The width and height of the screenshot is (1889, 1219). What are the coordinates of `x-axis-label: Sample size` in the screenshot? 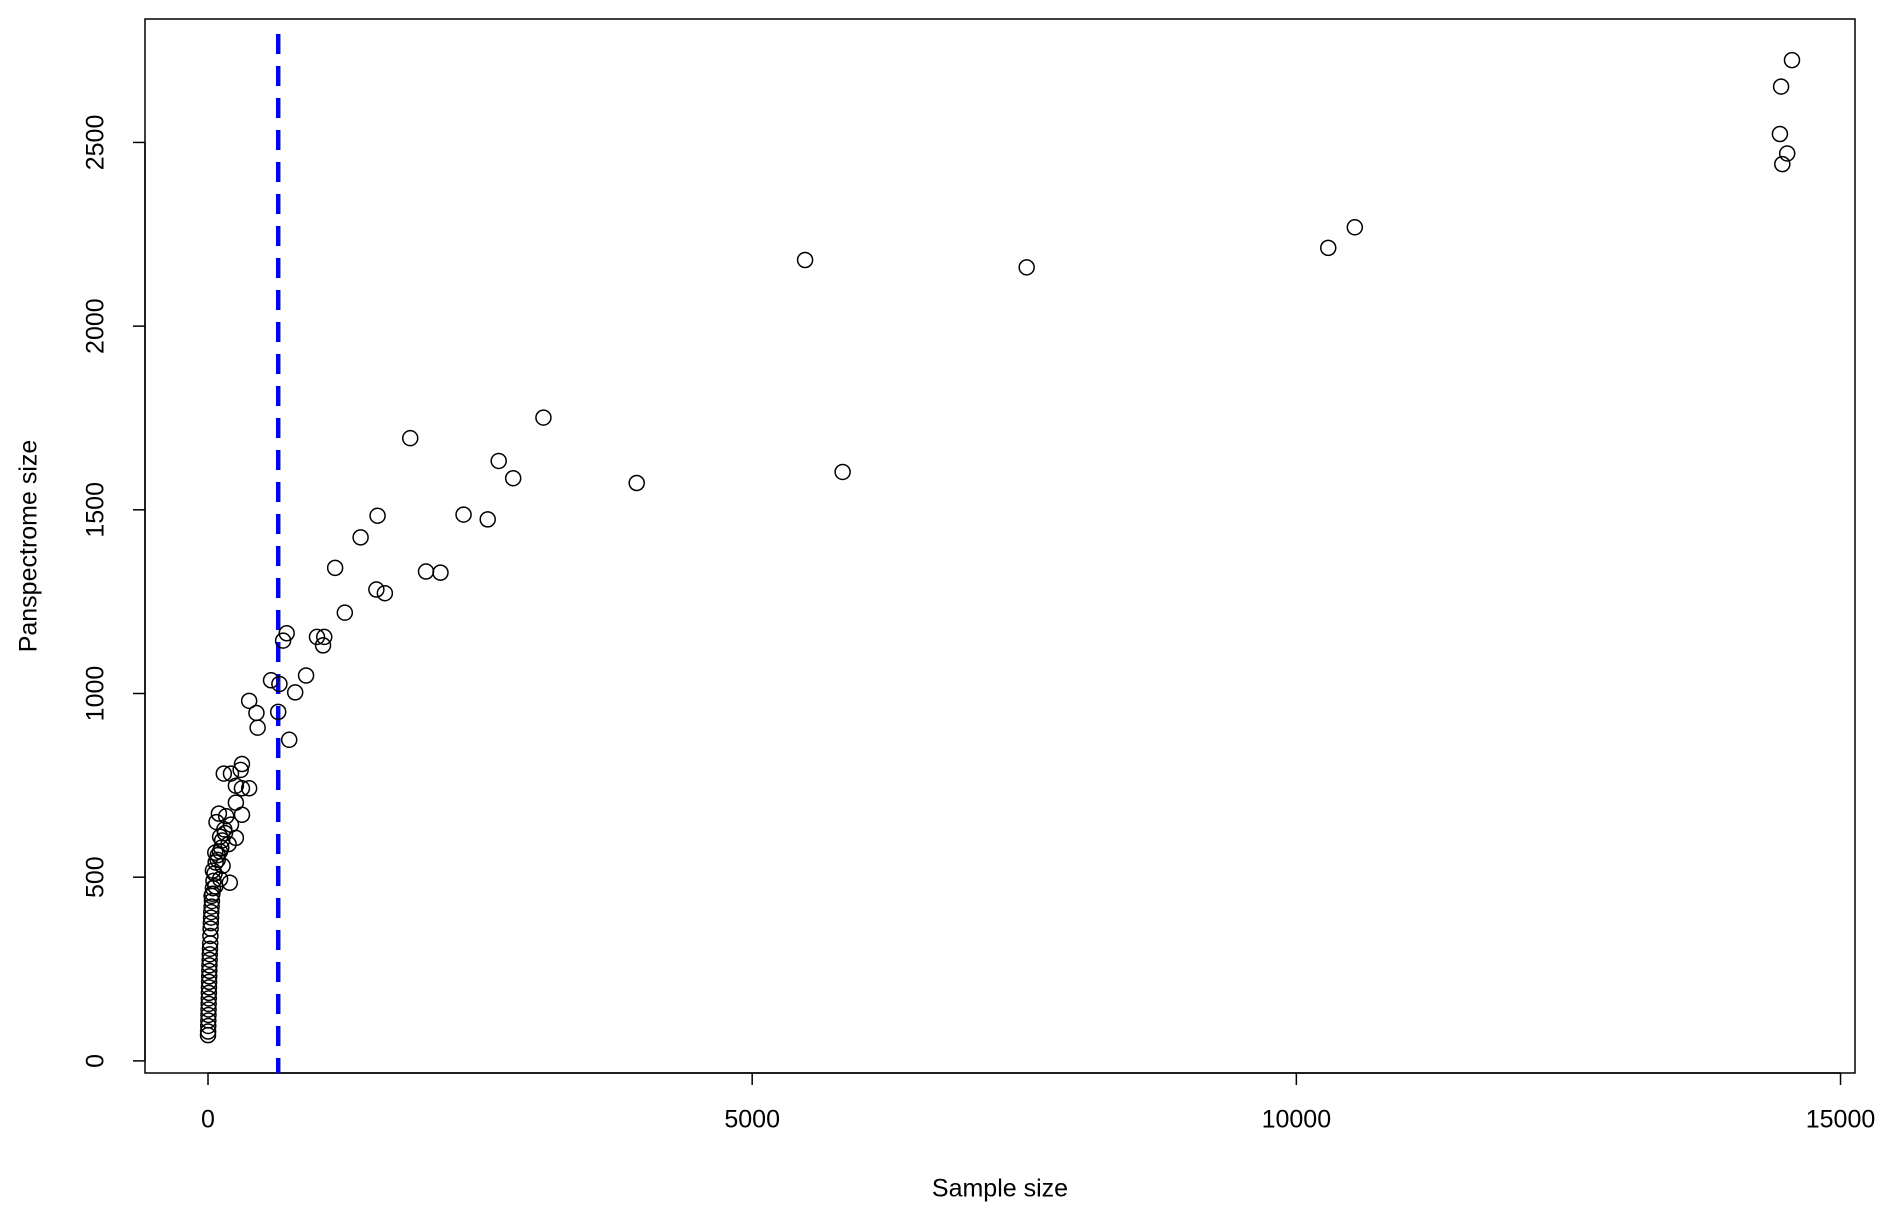 It's located at (1000, 1189).